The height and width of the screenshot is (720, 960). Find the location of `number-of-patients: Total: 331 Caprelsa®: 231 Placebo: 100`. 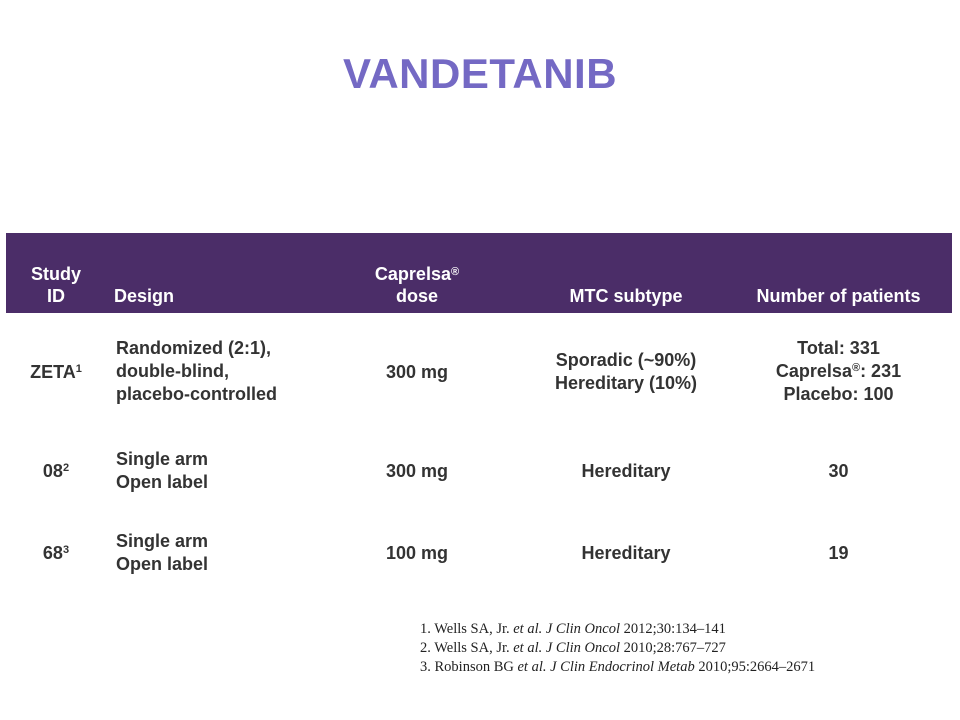

number-of-patients: Total: 331 Caprelsa®: 231 Placebo: 100 is located at coordinates (838, 371).